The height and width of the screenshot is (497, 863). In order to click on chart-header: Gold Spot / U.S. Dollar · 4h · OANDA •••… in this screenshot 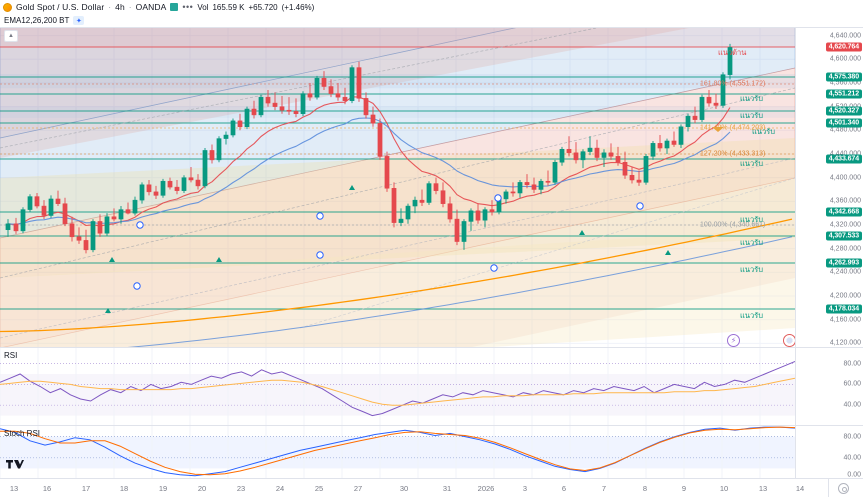, I will do `click(431, 7)`.